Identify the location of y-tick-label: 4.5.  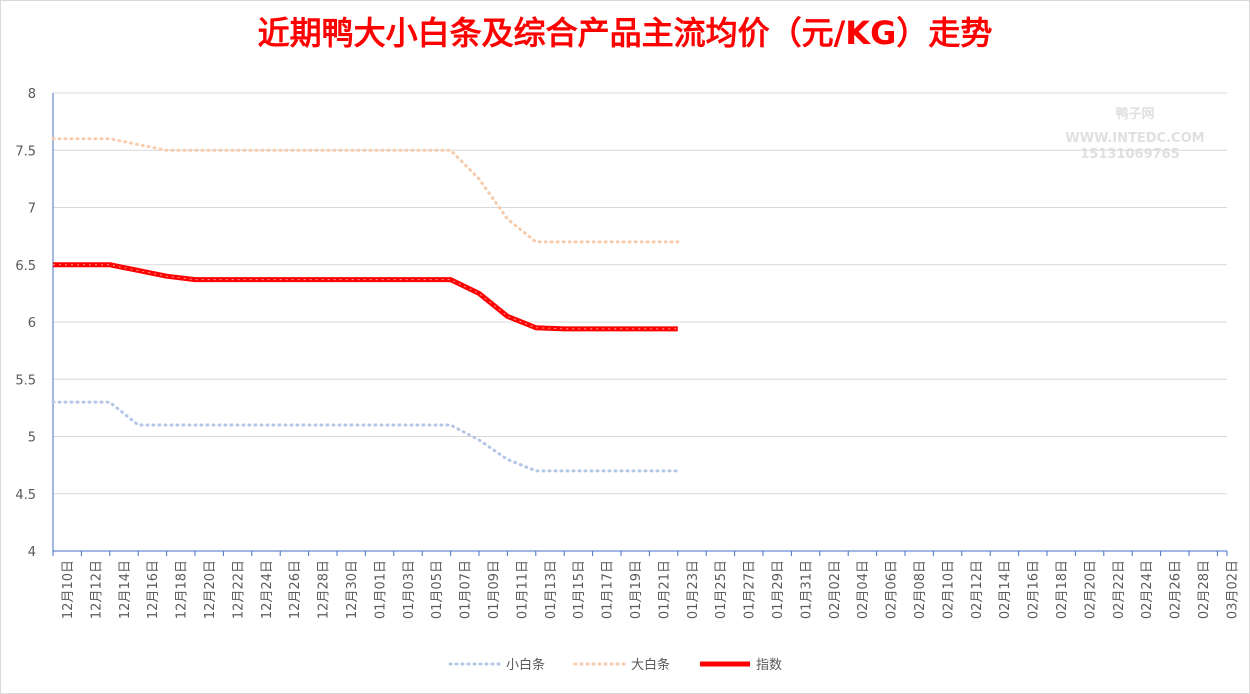
(25, 495).